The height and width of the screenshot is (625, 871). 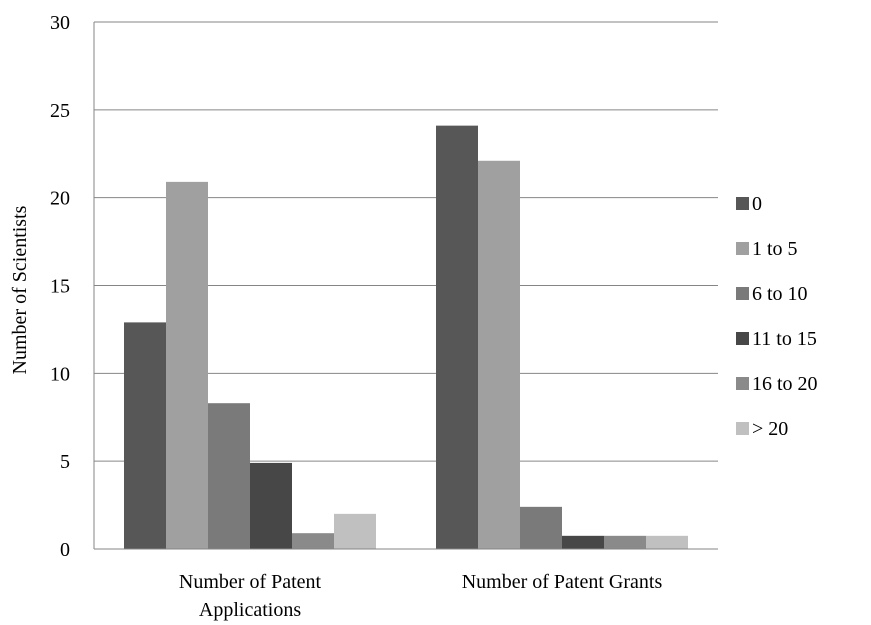 I want to click on legend: 0 1 to 5 6 to 10 11 to 15 16 to 20 > 20, so click(x=777, y=316).